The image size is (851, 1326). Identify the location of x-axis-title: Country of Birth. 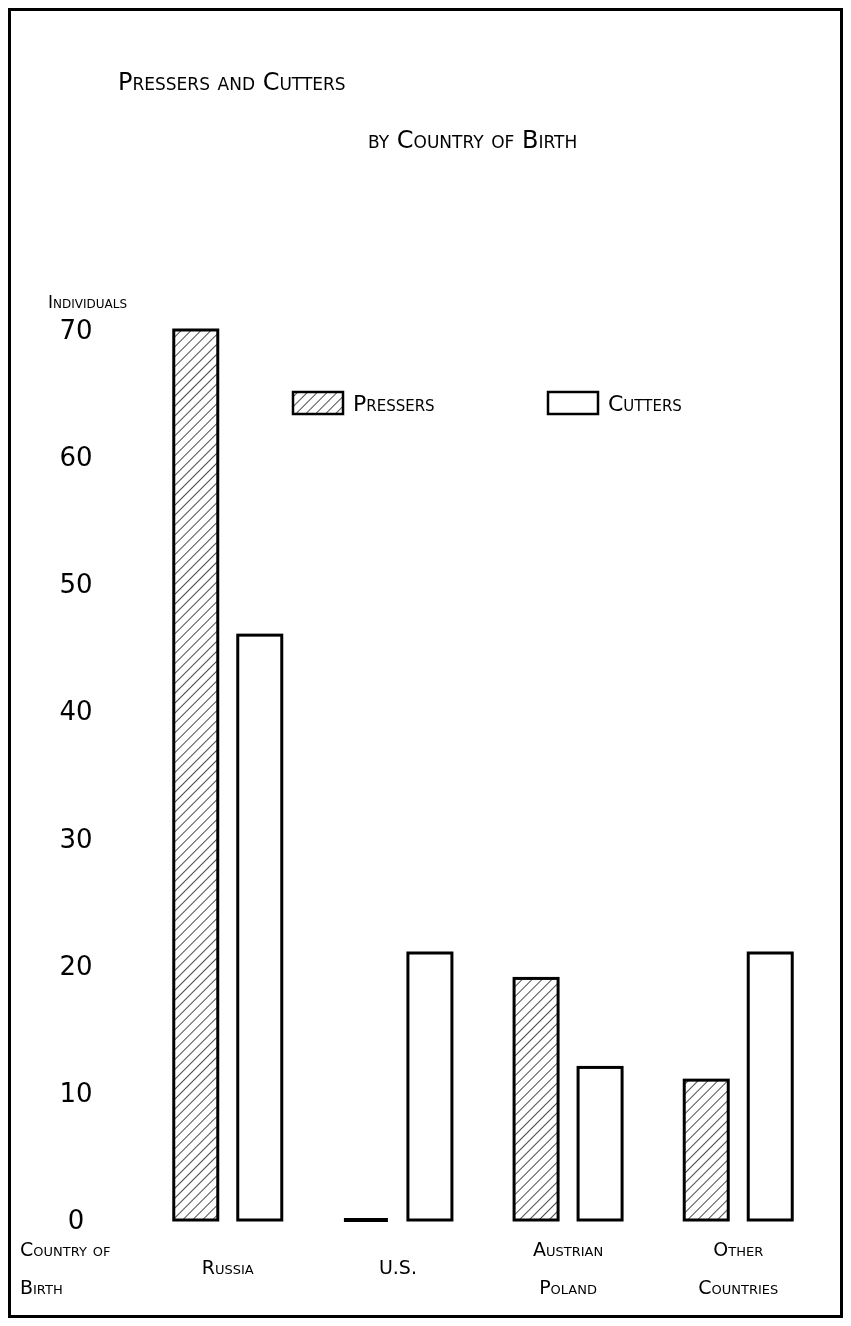
(65, 1268).